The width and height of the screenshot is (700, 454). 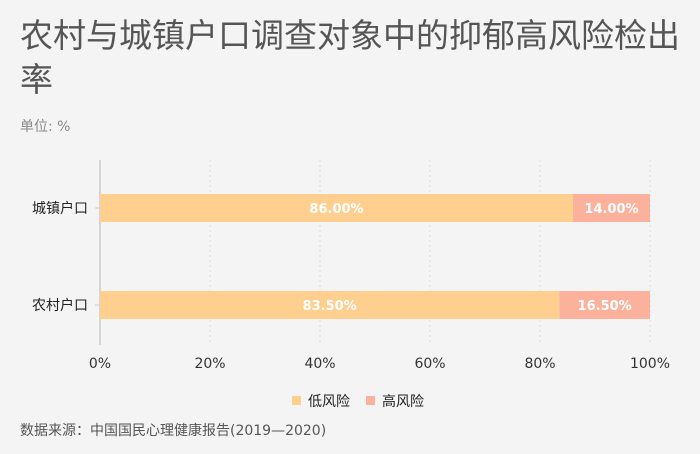 I want to click on unit-label: 单位: %, so click(x=45, y=127).